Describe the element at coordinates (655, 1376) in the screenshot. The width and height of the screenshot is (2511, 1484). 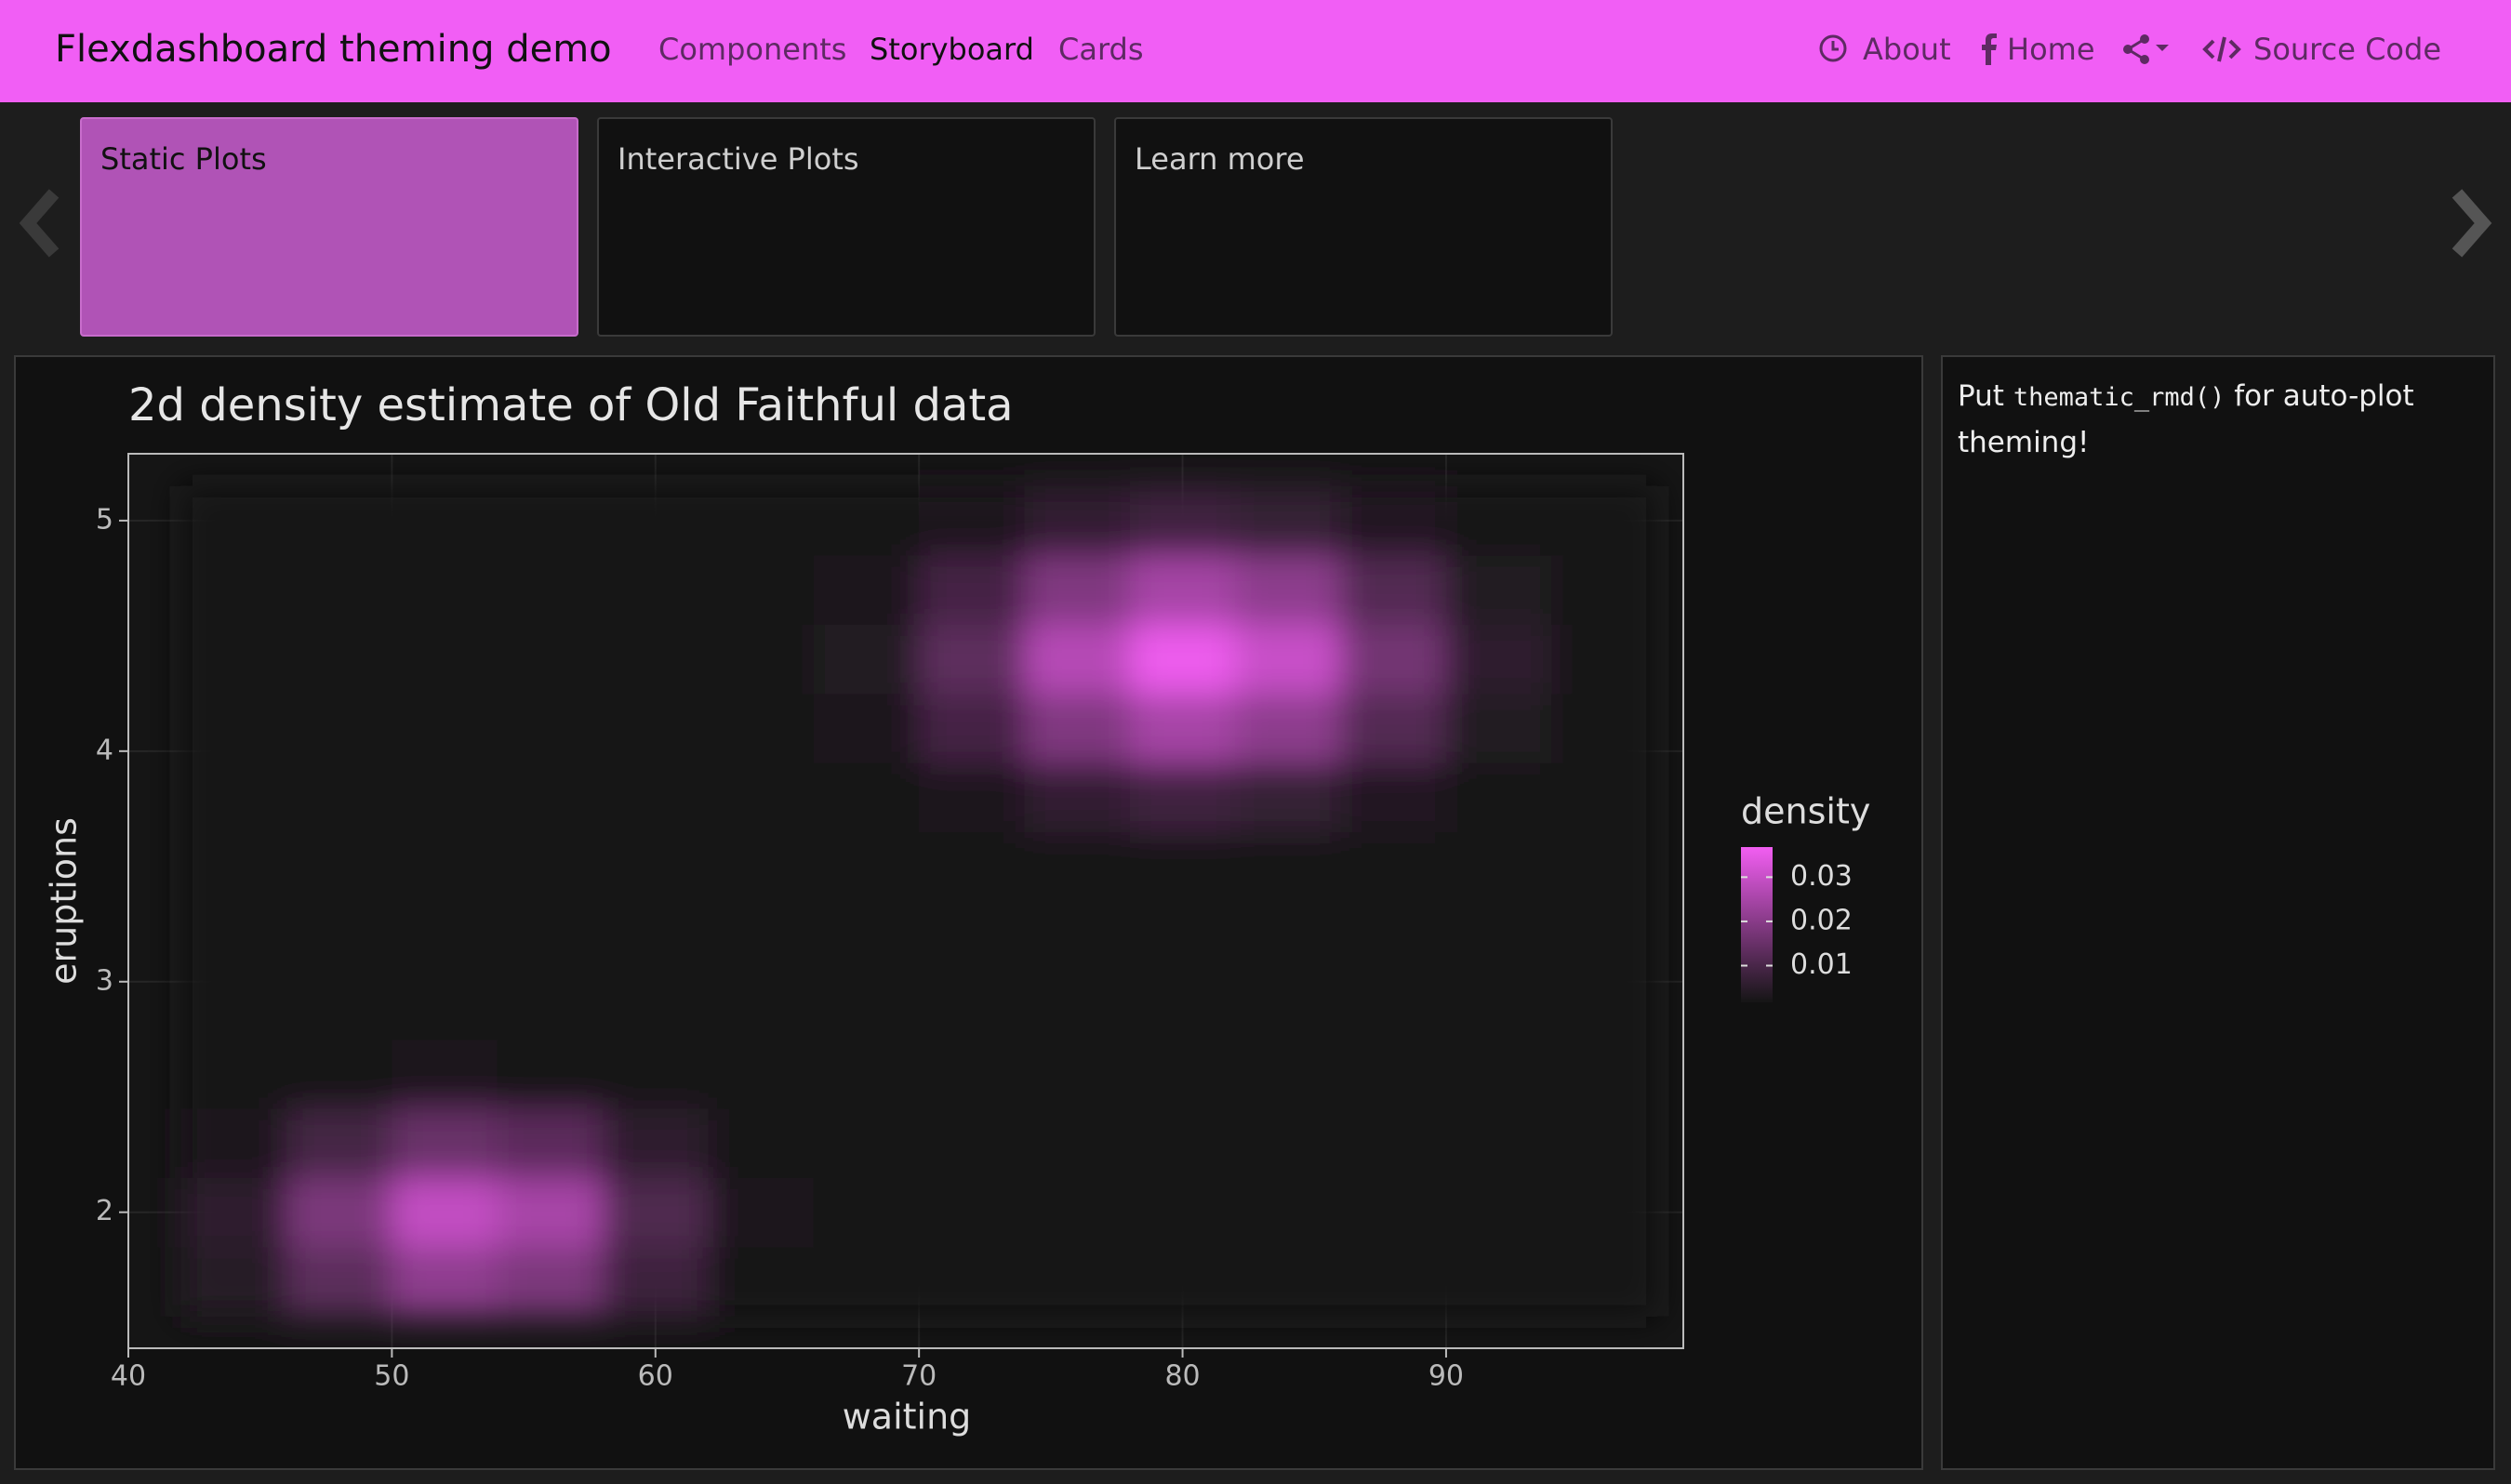
I see `x-tick-label: 60` at that location.